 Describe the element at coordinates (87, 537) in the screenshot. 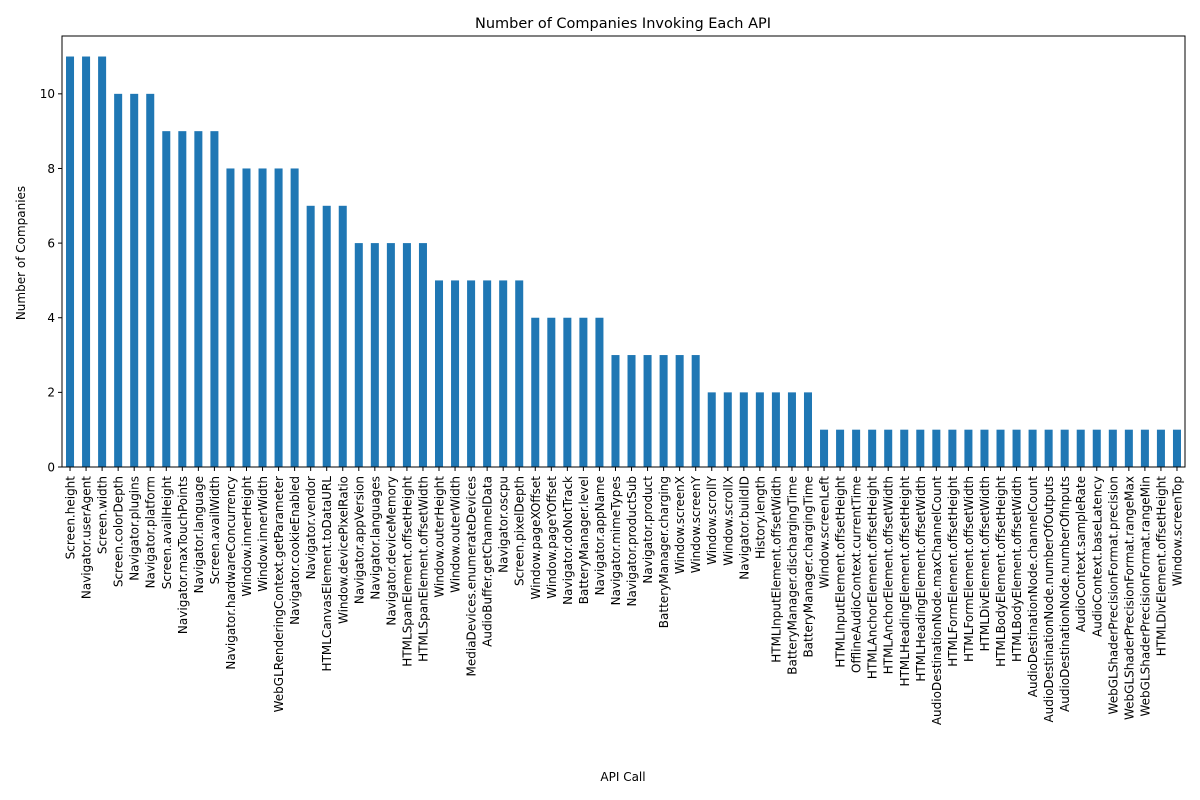

I see `x-tick-label: Navigator.userAgent` at that location.